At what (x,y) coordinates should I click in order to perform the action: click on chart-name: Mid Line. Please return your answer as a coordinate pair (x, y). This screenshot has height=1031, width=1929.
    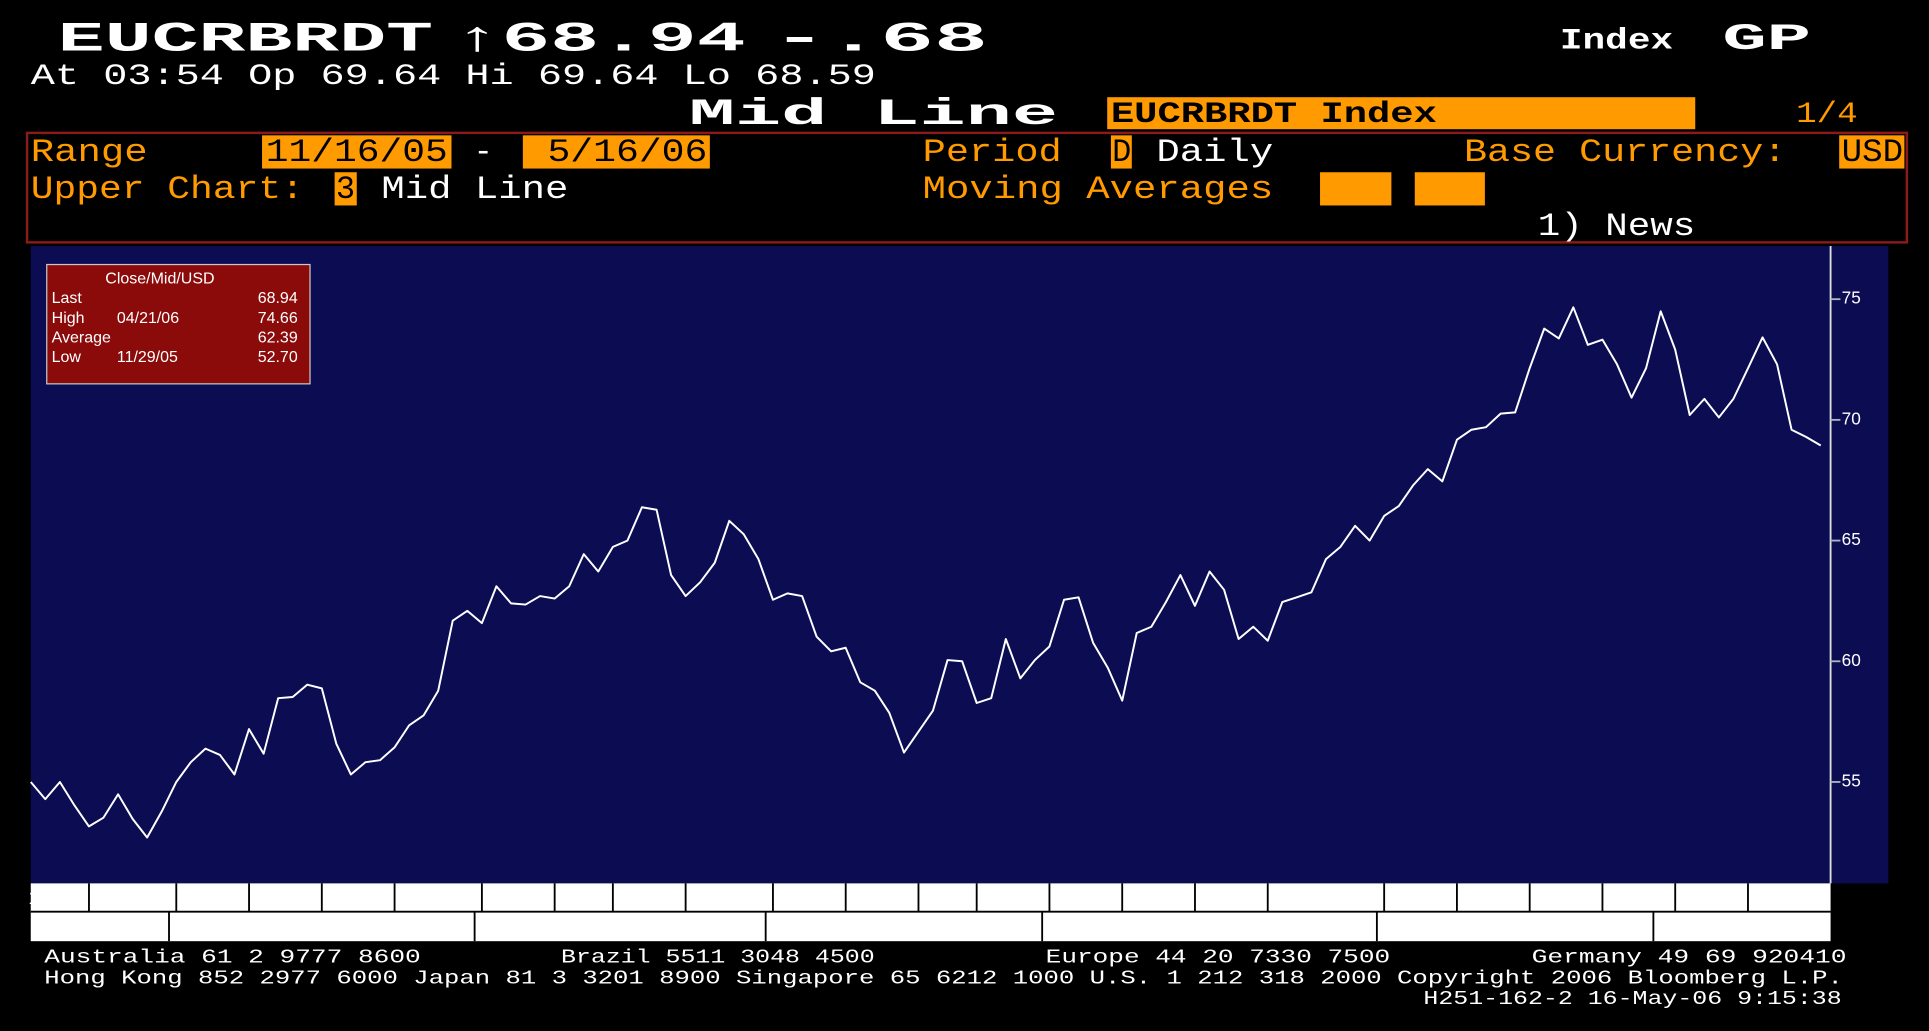
    Looking at the image, I should click on (873, 115).